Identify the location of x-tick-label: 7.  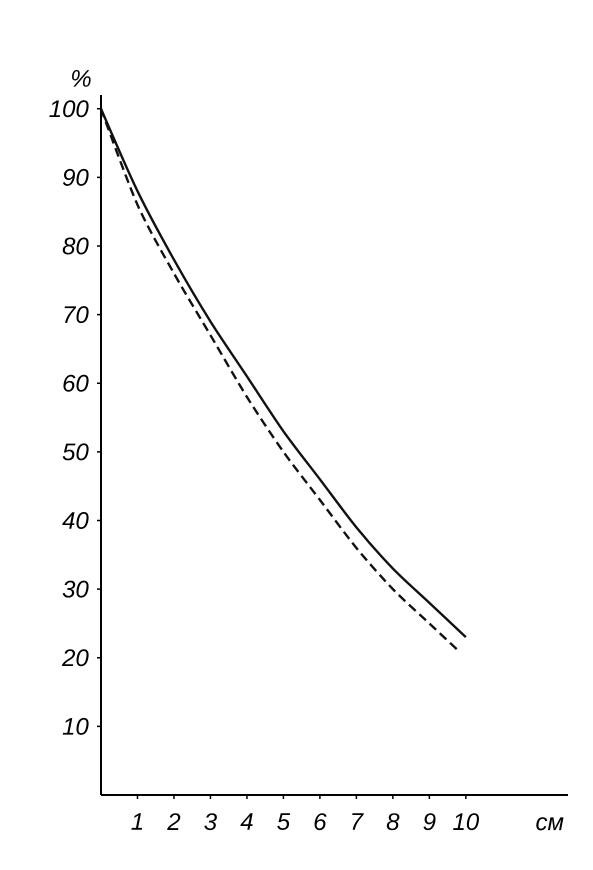
(358, 821).